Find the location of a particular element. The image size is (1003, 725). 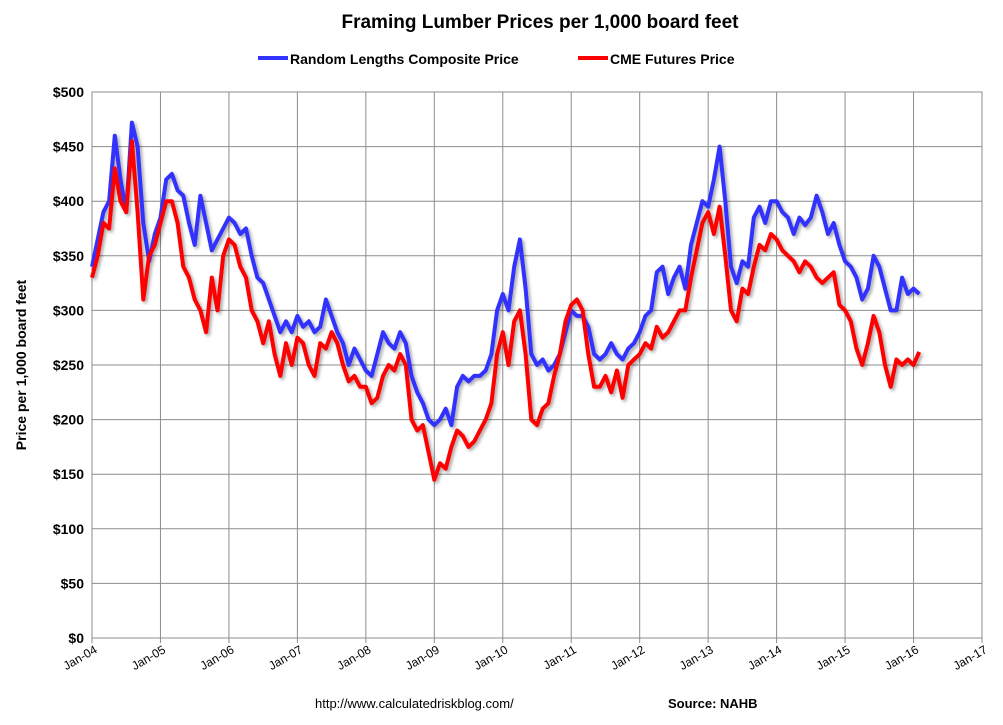

x-tick-label: Jan-16 is located at coordinates (901, 657).